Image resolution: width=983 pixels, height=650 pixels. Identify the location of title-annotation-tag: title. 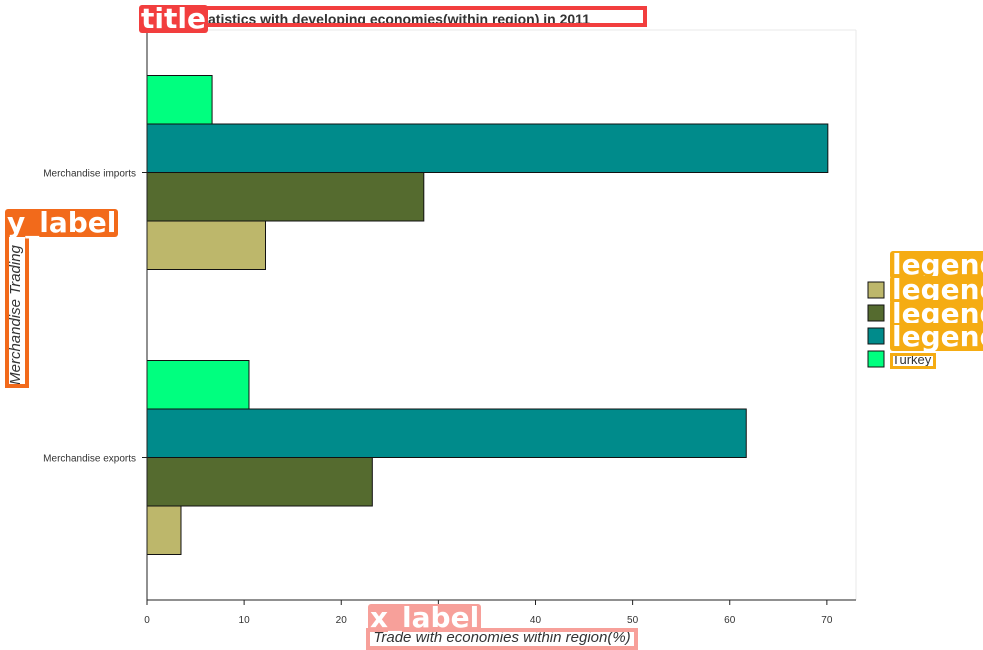
(173, 18).